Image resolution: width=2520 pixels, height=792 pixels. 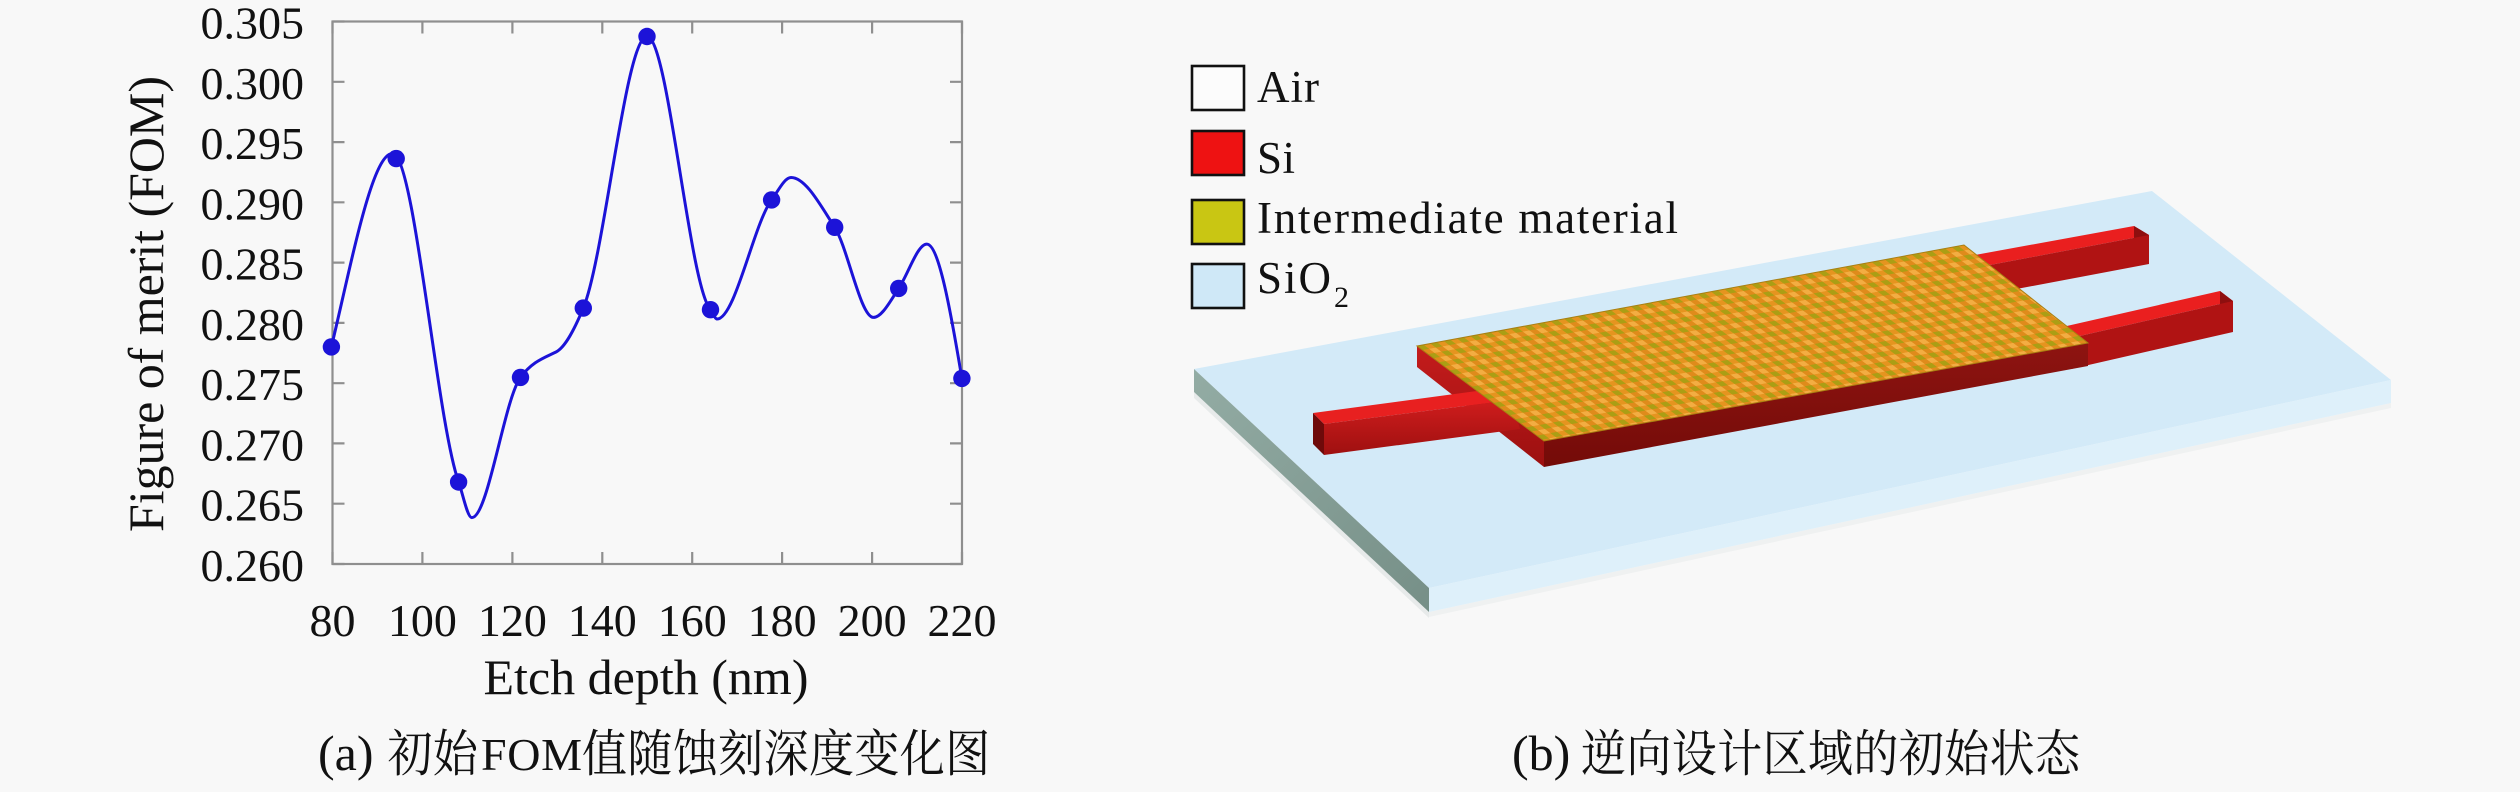 What do you see at coordinates (1288, 87) in the screenshot?
I see `svg-text: Air` at bounding box center [1288, 87].